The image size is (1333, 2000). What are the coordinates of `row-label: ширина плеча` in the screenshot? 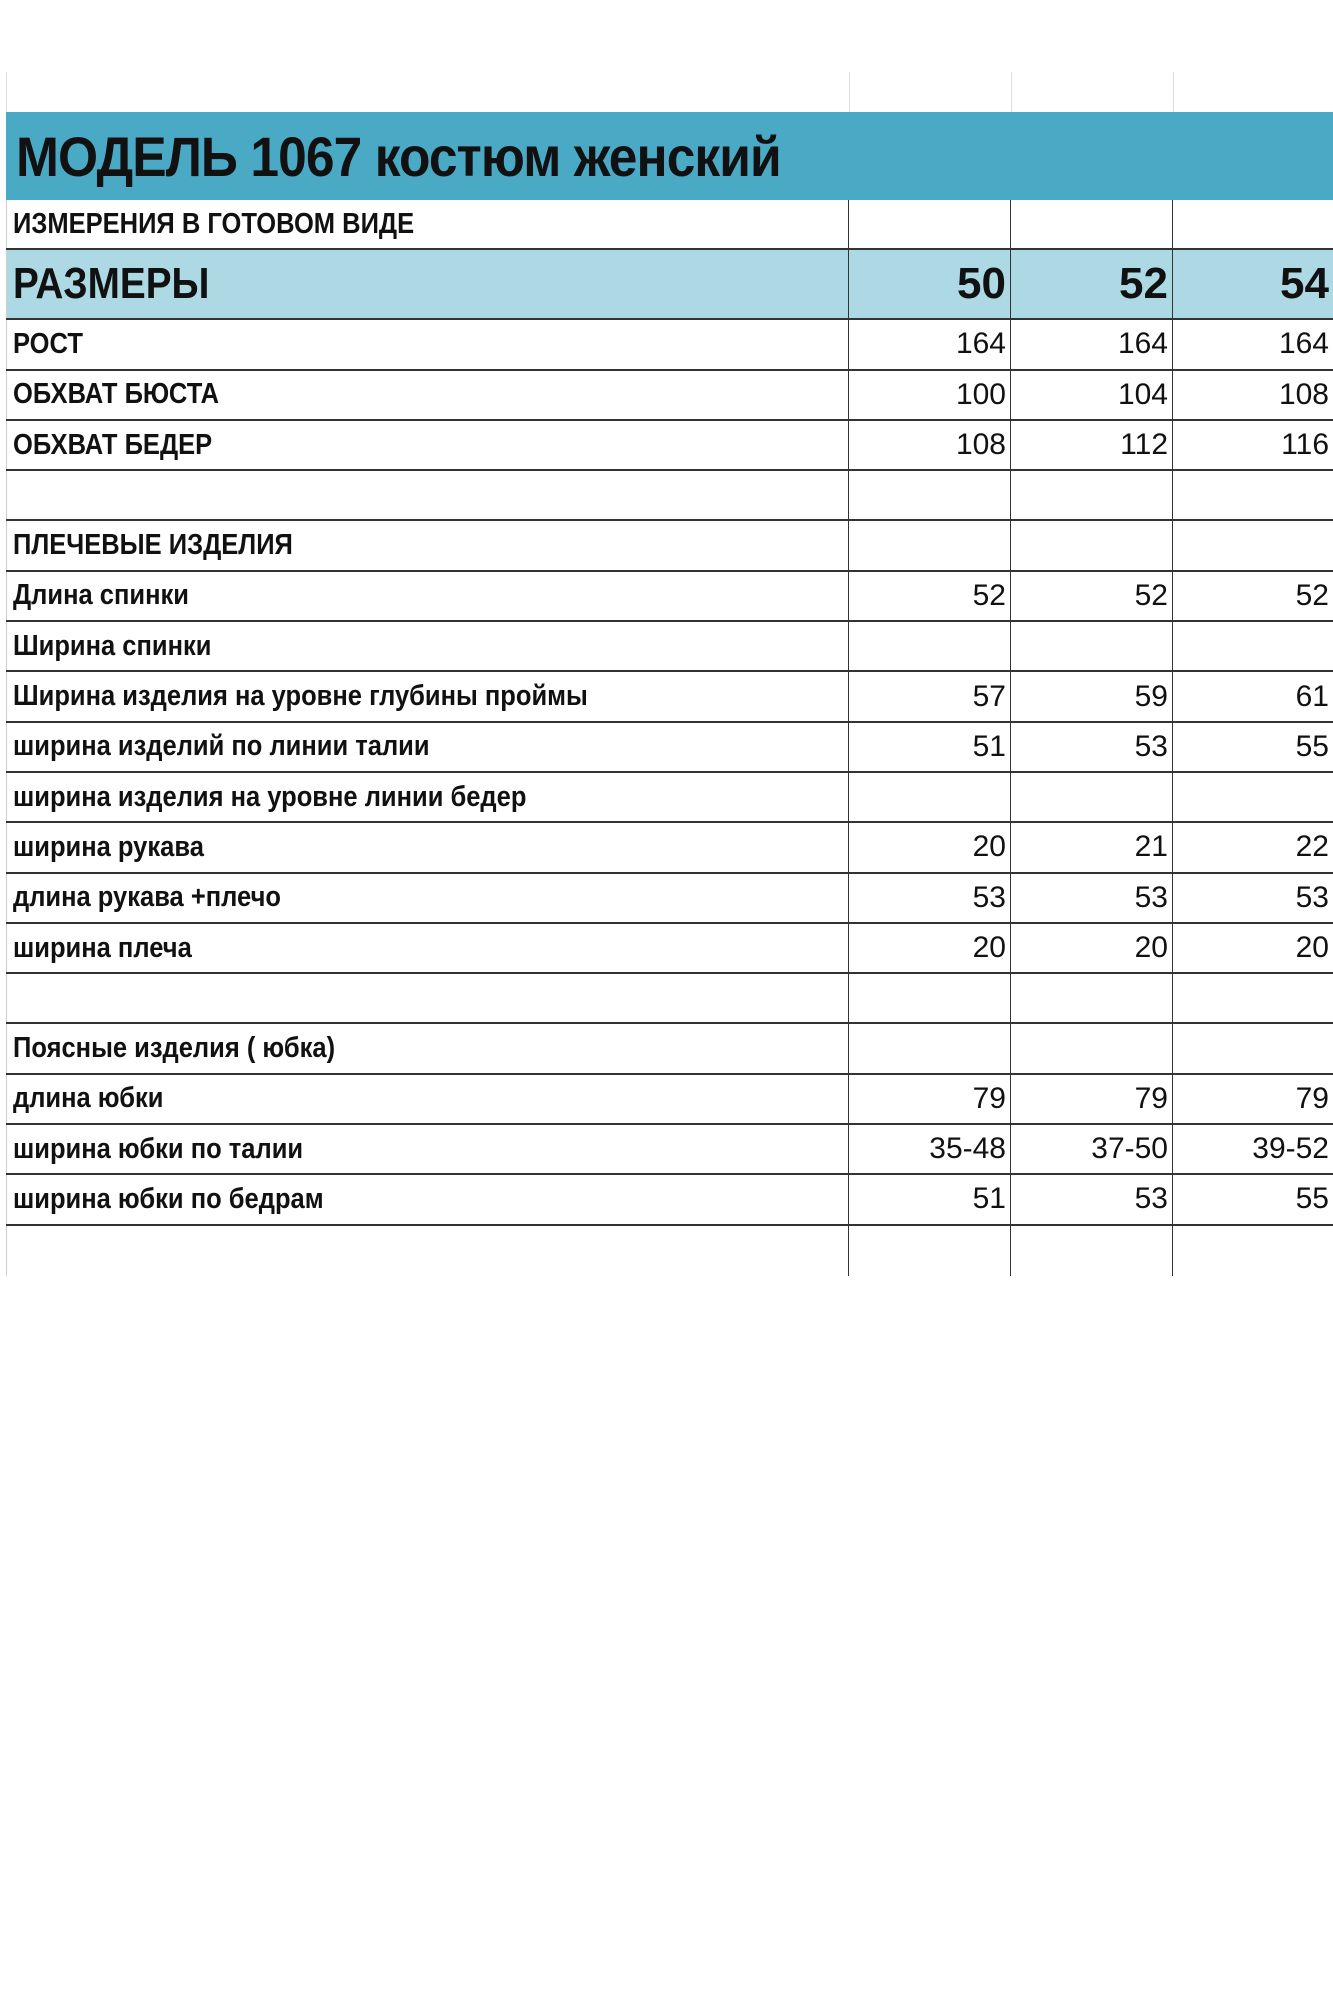 It's located at (102, 947).